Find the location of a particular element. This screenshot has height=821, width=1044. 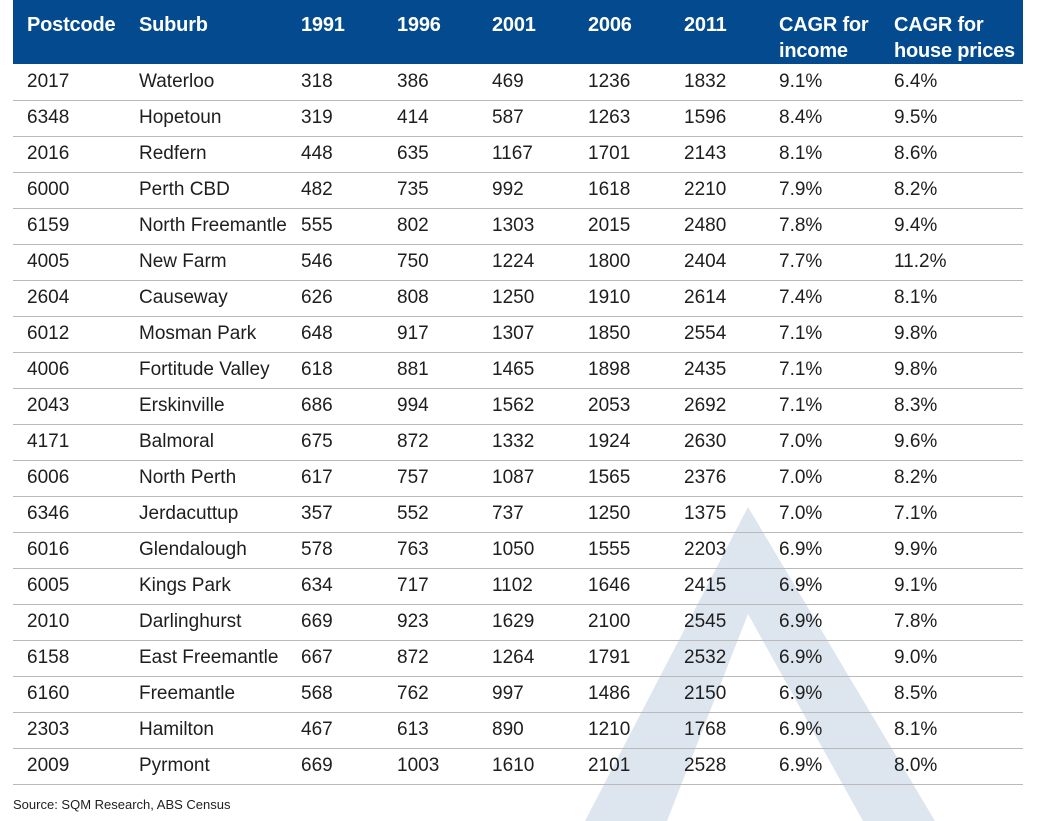

cell-1996: 923 is located at coordinates (413, 621).